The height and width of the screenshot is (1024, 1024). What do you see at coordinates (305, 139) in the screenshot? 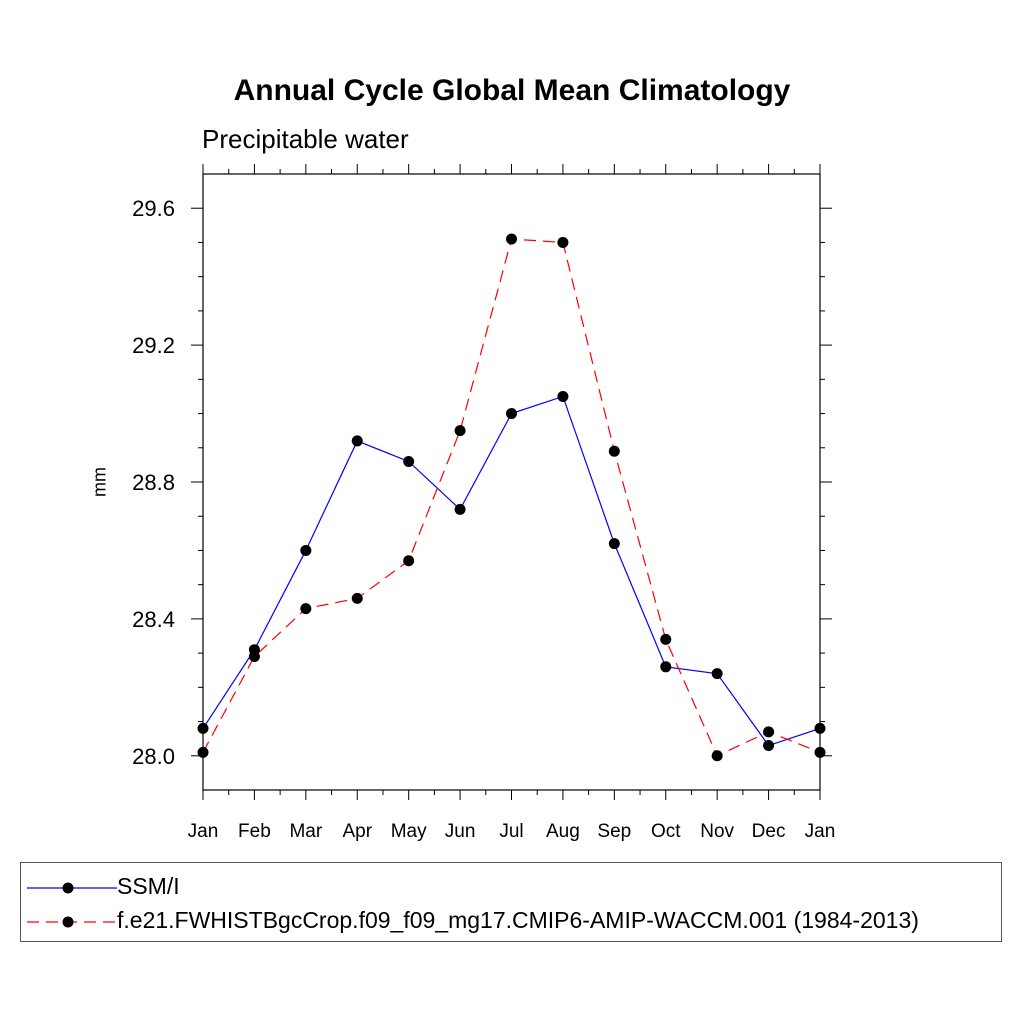
I see `chart-subtitle: Precipitable water` at bounding box center [305, 139].